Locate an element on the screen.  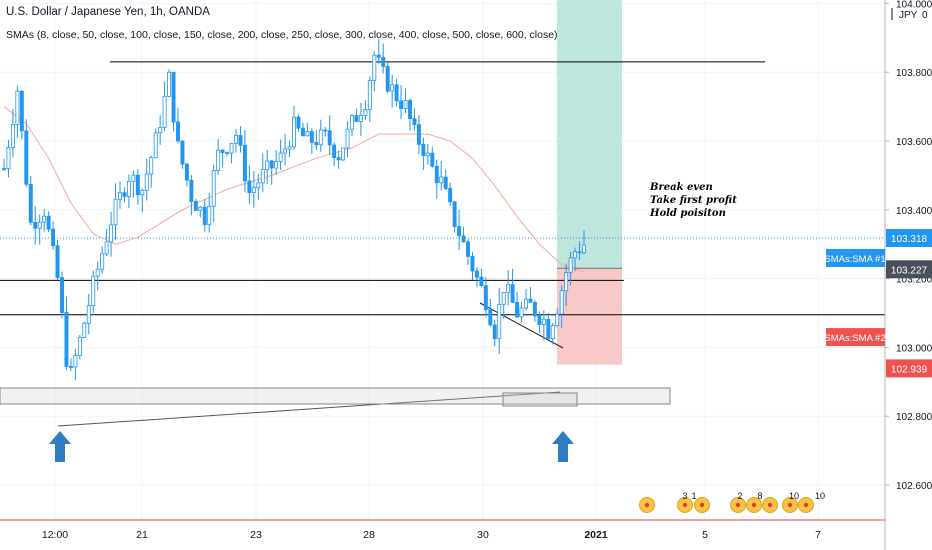
y-tick-label: 103.400 is located at coordinates (914, 211).